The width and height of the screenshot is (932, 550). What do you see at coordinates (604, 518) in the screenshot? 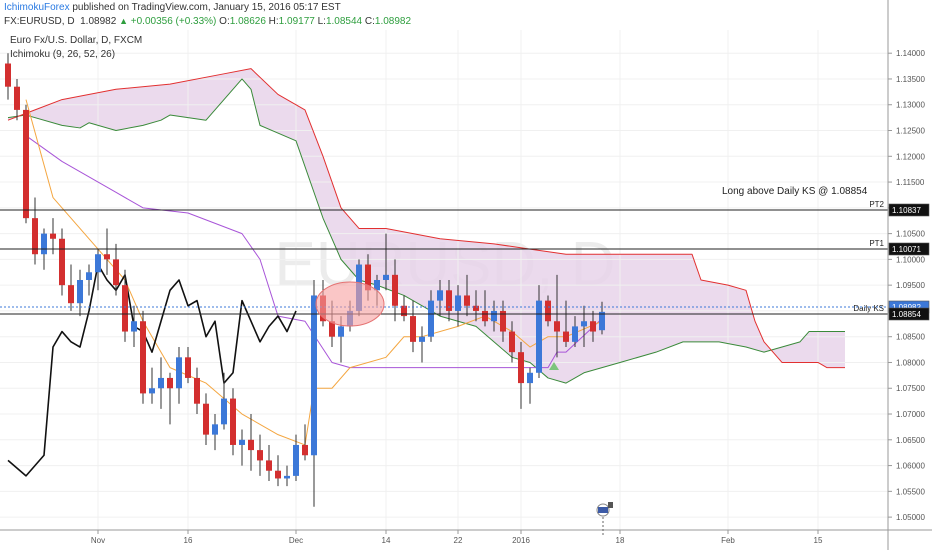
I see `flag-marker` at bounding box center [604, 518].